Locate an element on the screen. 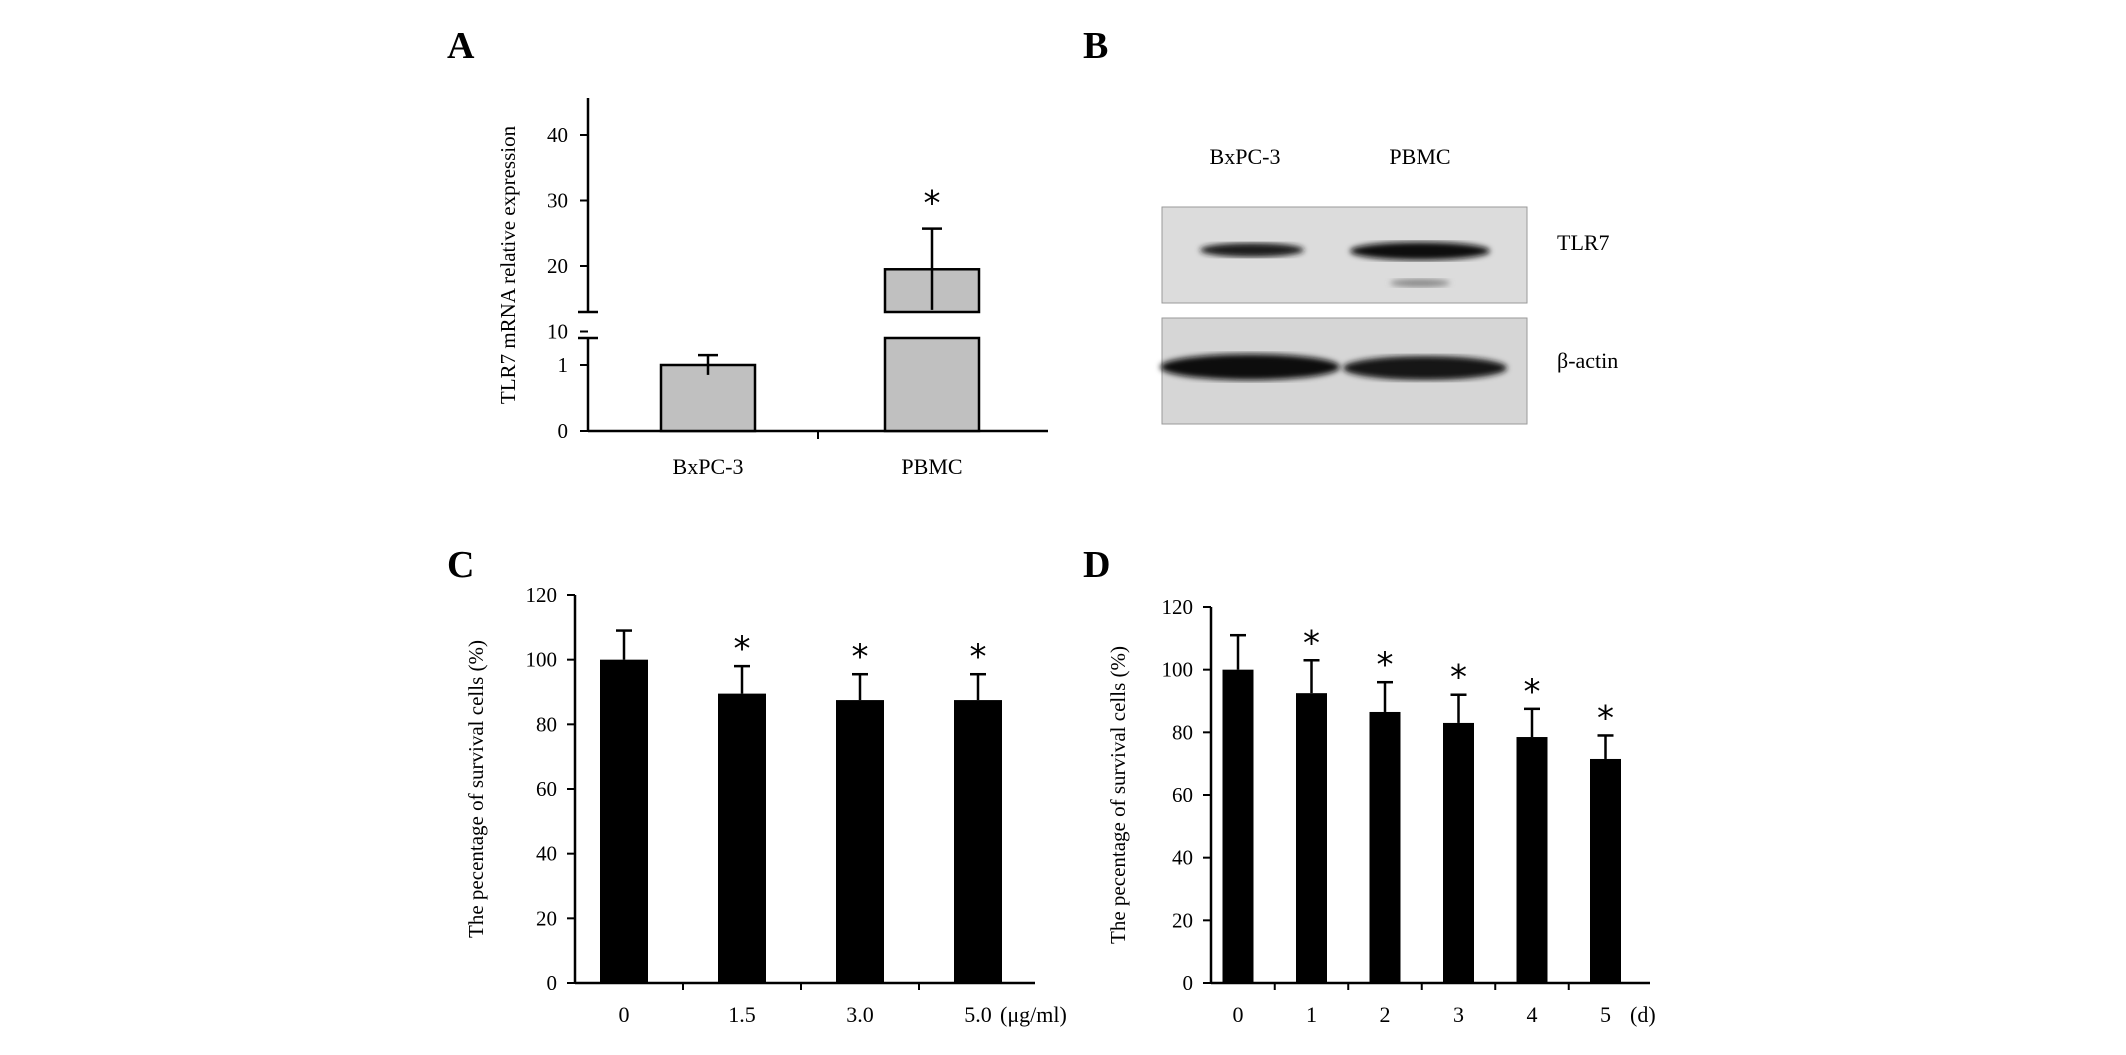 Image resolution: width=2126 pixels, height=1055 pixels. x-tick-label: 5.0 is located at coordinates (978, 1014).